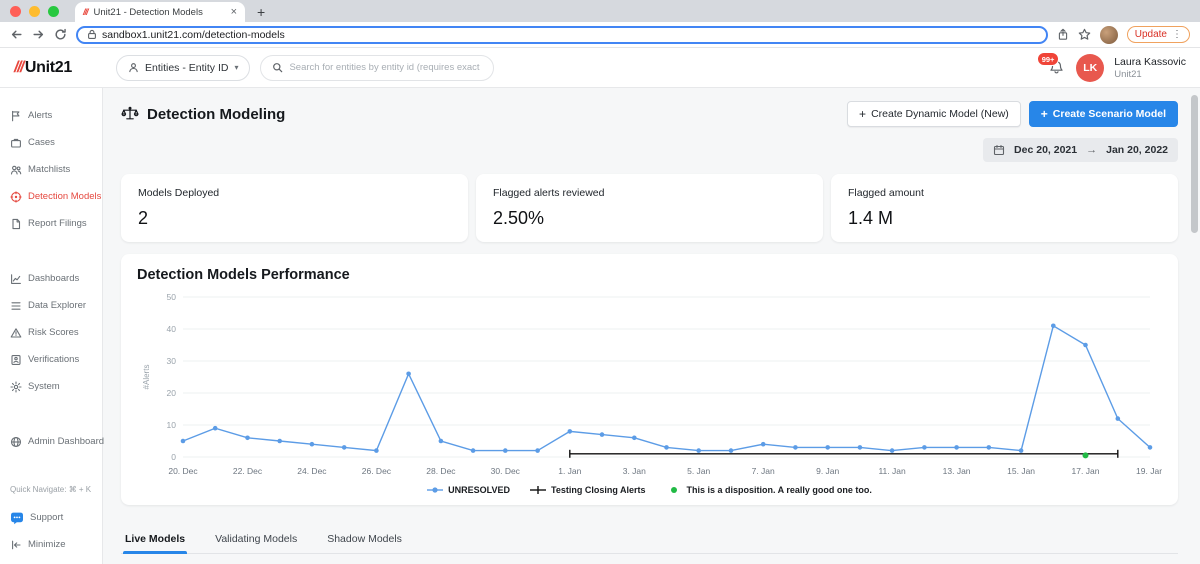 Image resolution: width=1200 pixels, height=564 pixels. What do you see at coordinates (155, 540) in the screenshot?
I see `tab-live-models: Live Models` at bounding box center [155, 540].